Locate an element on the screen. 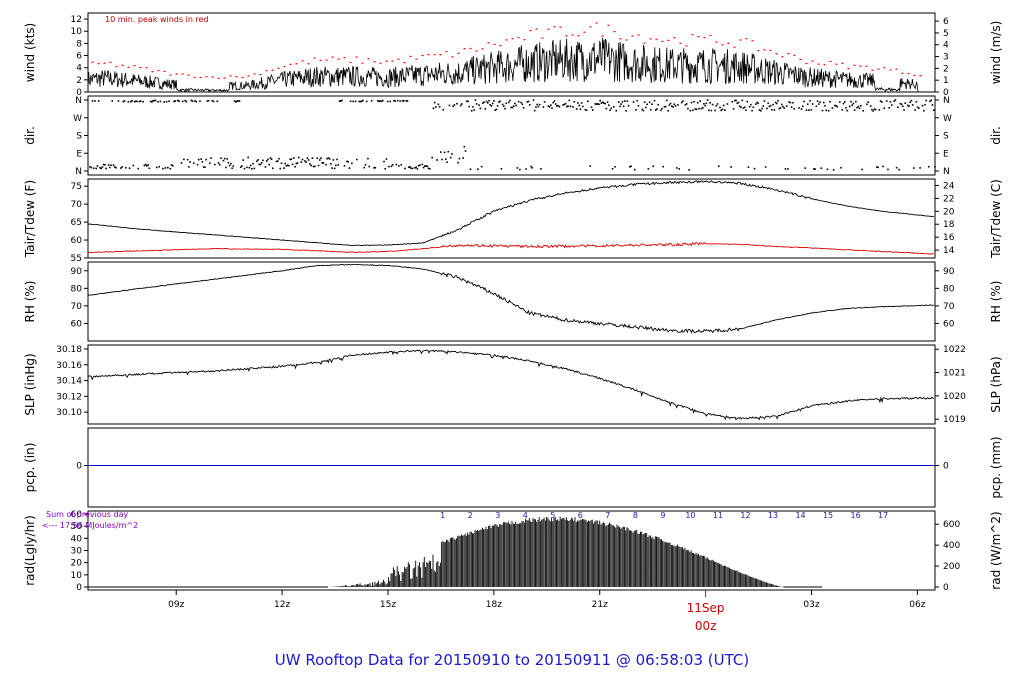  ytick-label-right: 0 is located at coordinates (946, 93).